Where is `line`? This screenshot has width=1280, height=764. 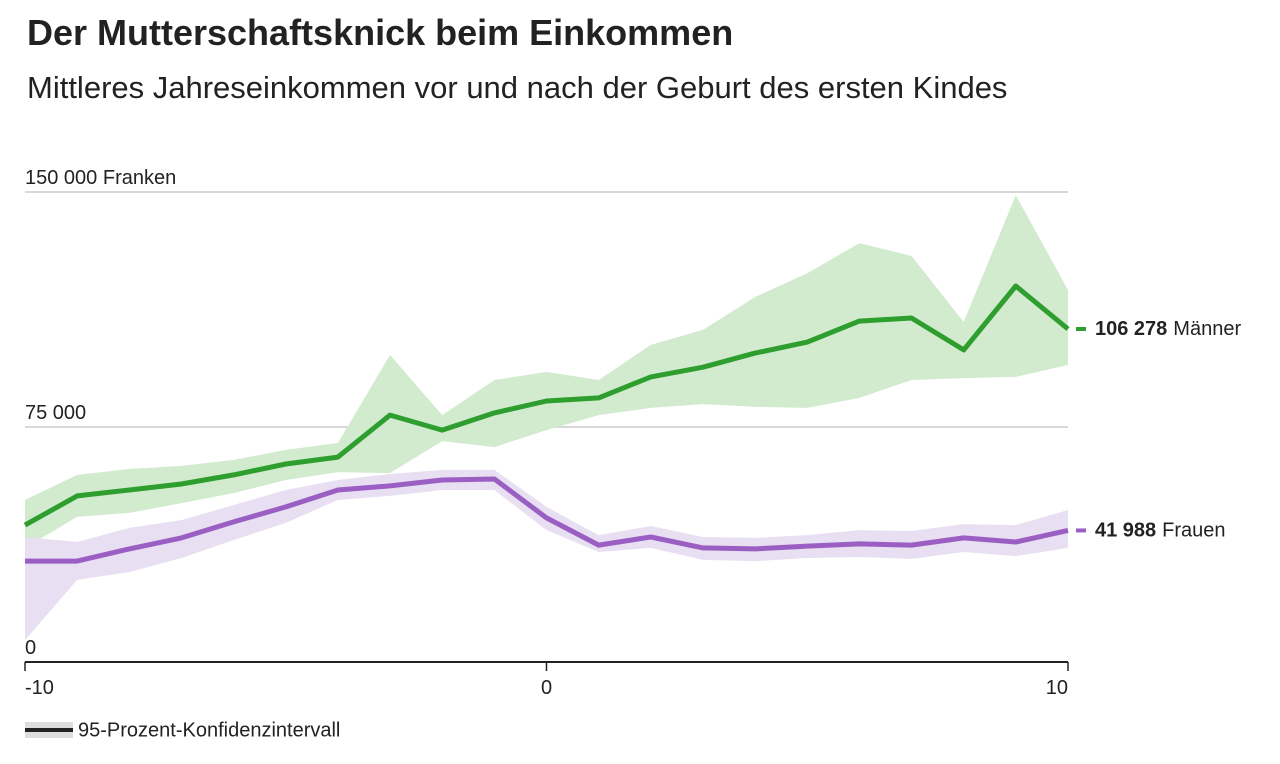 line is located at coordinates (547, 520).